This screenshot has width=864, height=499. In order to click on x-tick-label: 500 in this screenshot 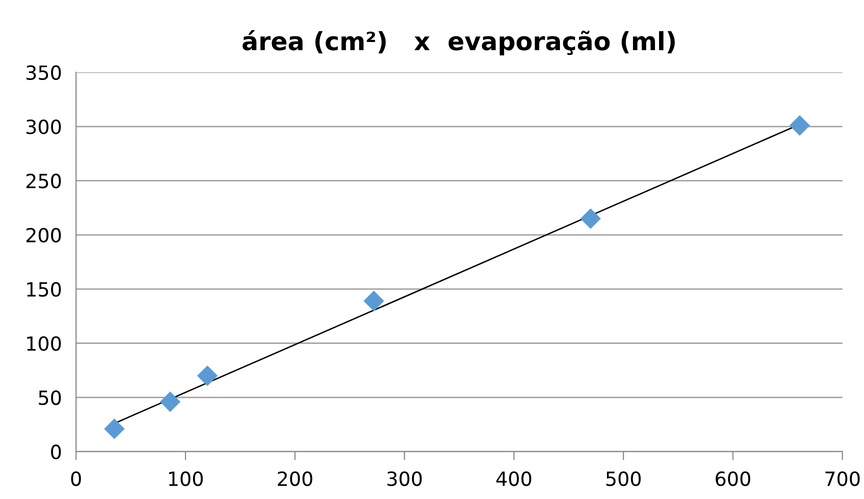, I will do `click(623, 478)`.